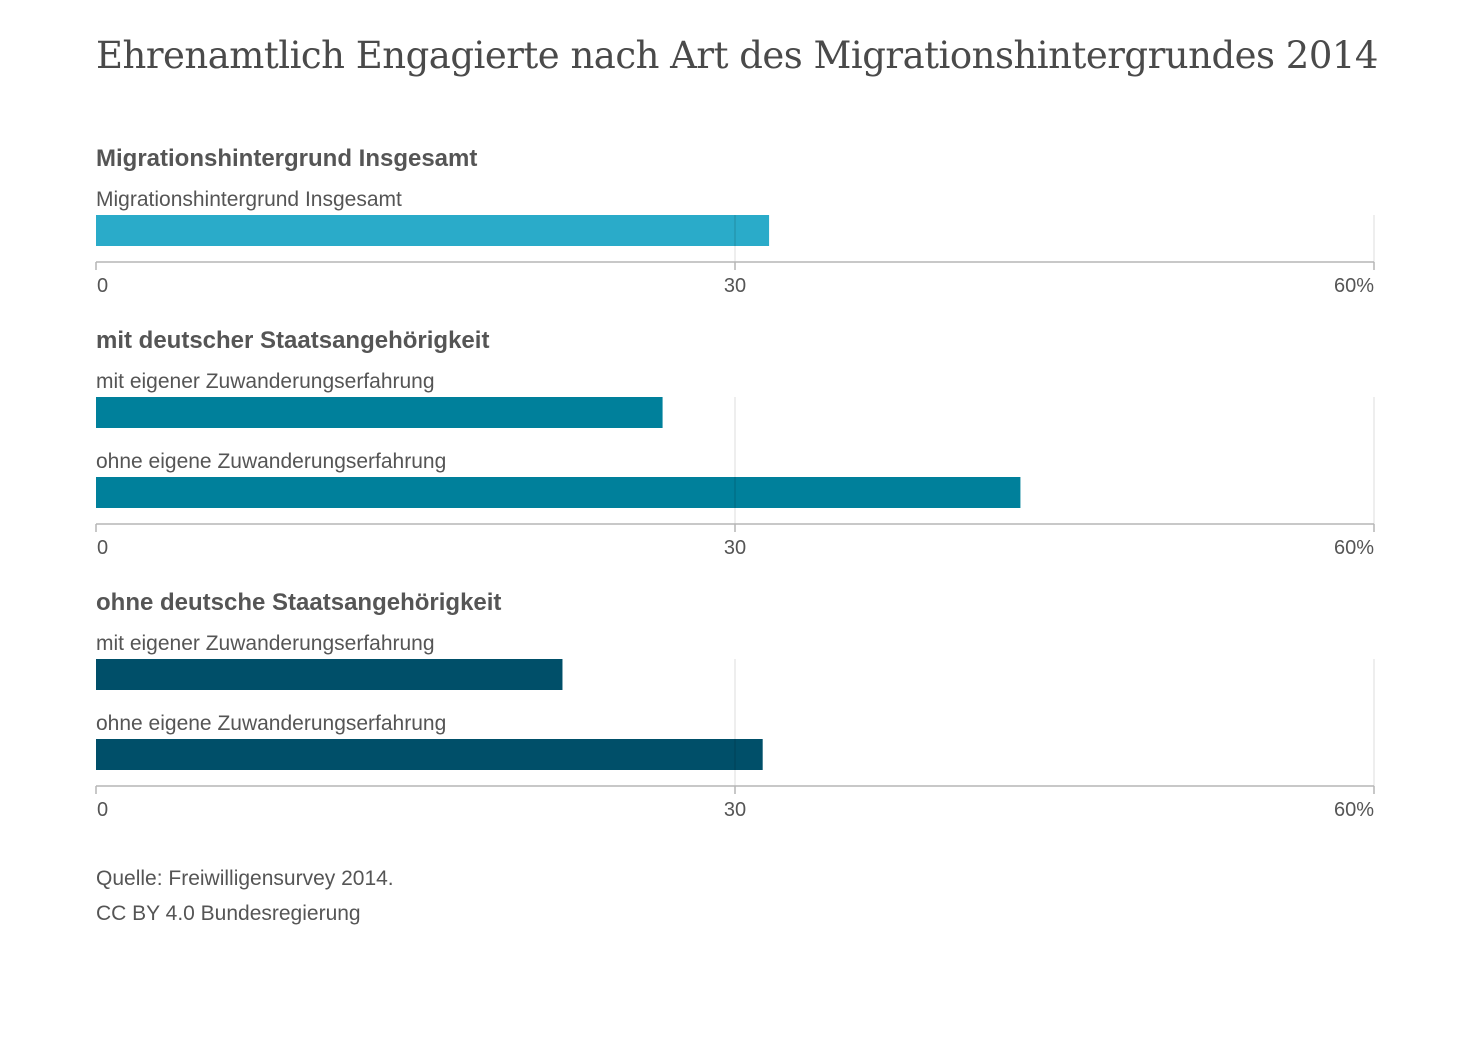 The image size is (1474, 1037). I want to click on source-note: Quelle: Freiwilligensurvey 2014., so click(245, 878).